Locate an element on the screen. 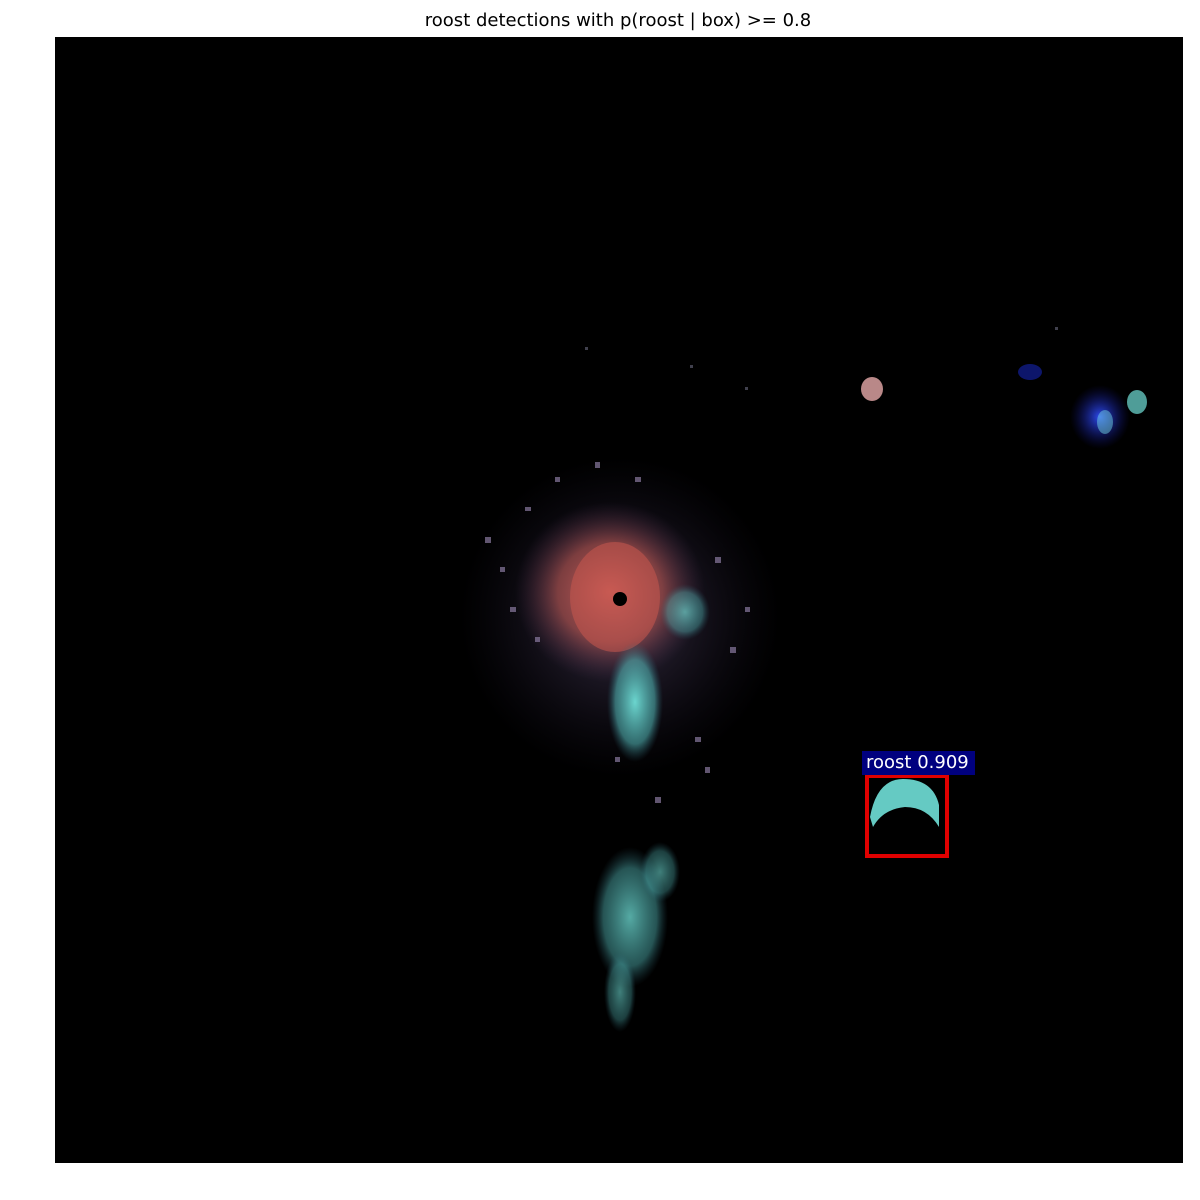  roost-echo is located at coordinates (904, 803).